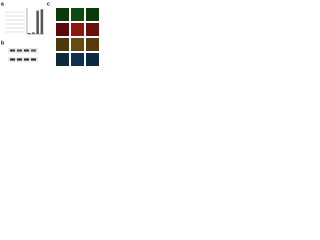  I want to click on panel-label: c, so click(48, 4).